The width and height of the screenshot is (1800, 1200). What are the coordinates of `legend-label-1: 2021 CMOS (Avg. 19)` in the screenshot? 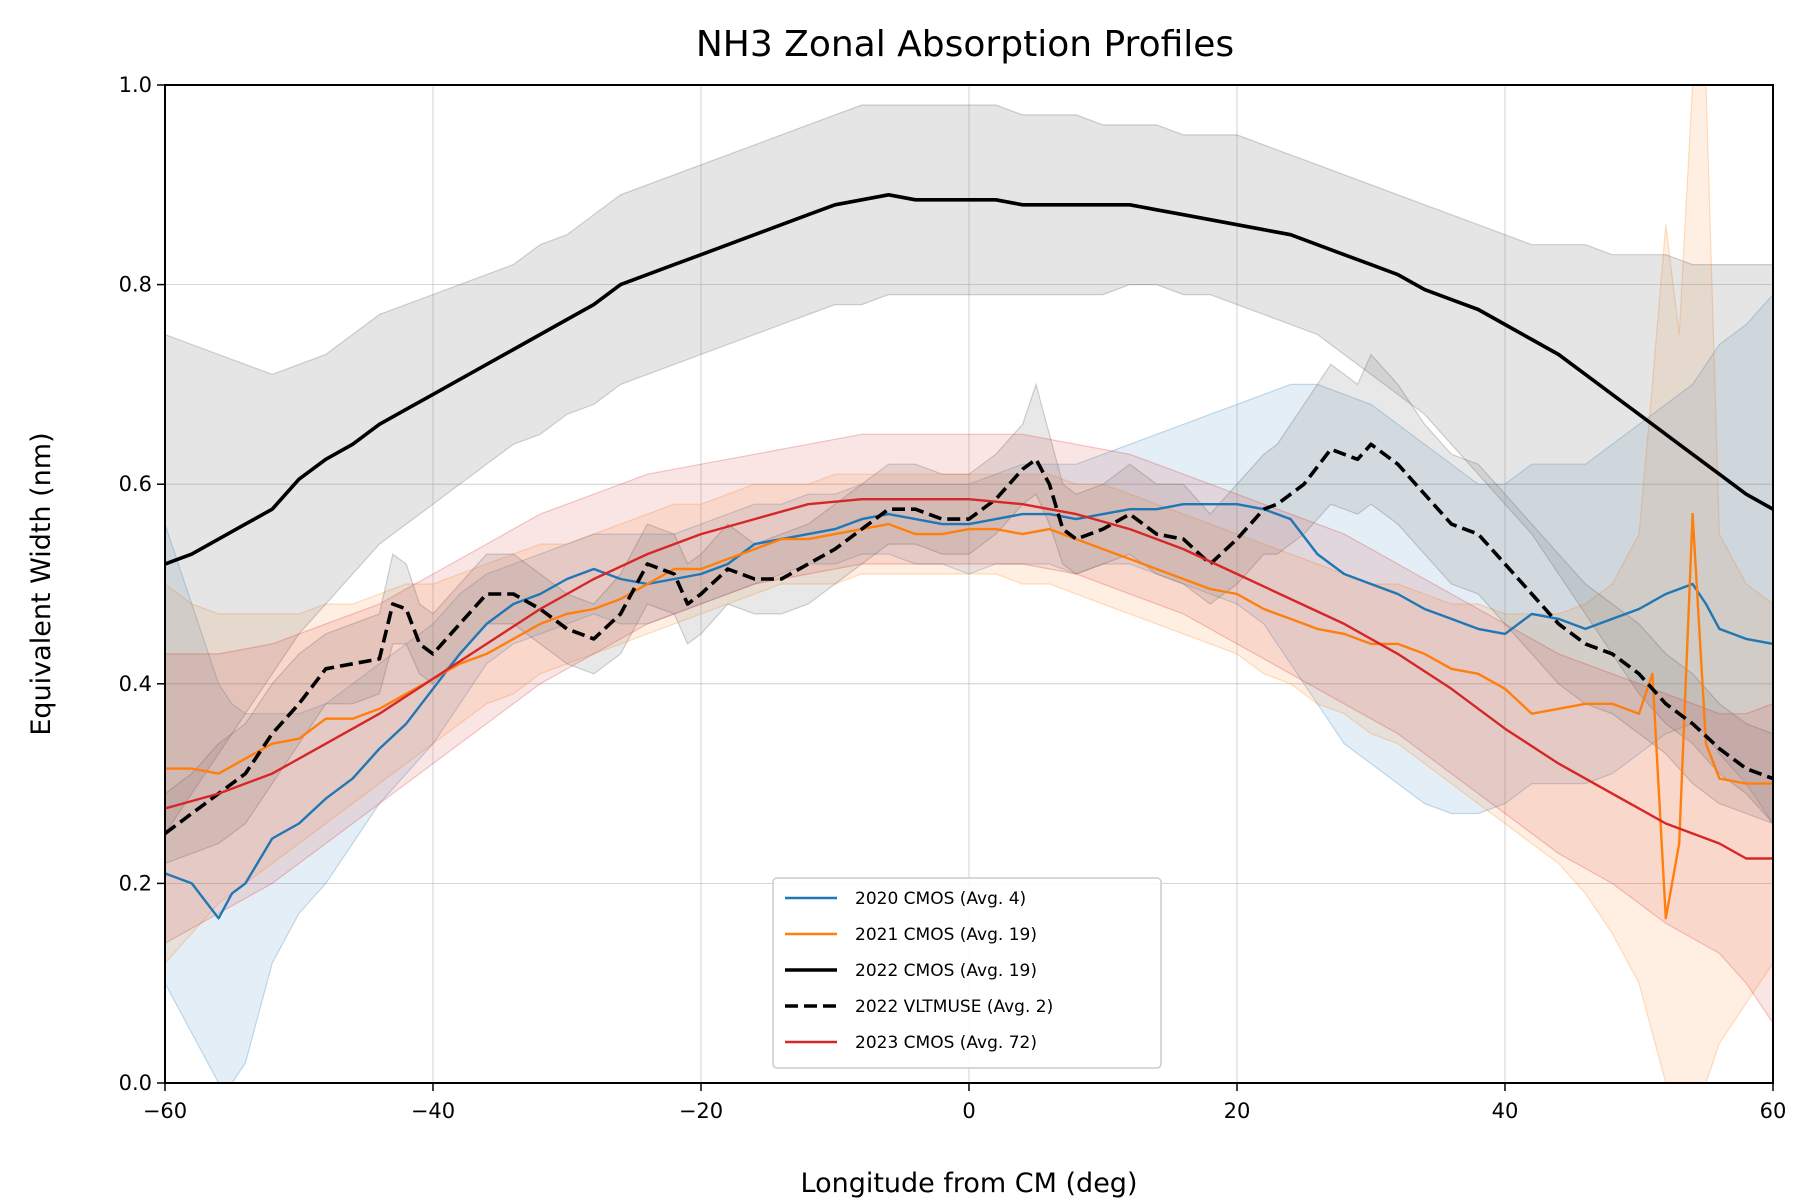 It's located at (946, 935).